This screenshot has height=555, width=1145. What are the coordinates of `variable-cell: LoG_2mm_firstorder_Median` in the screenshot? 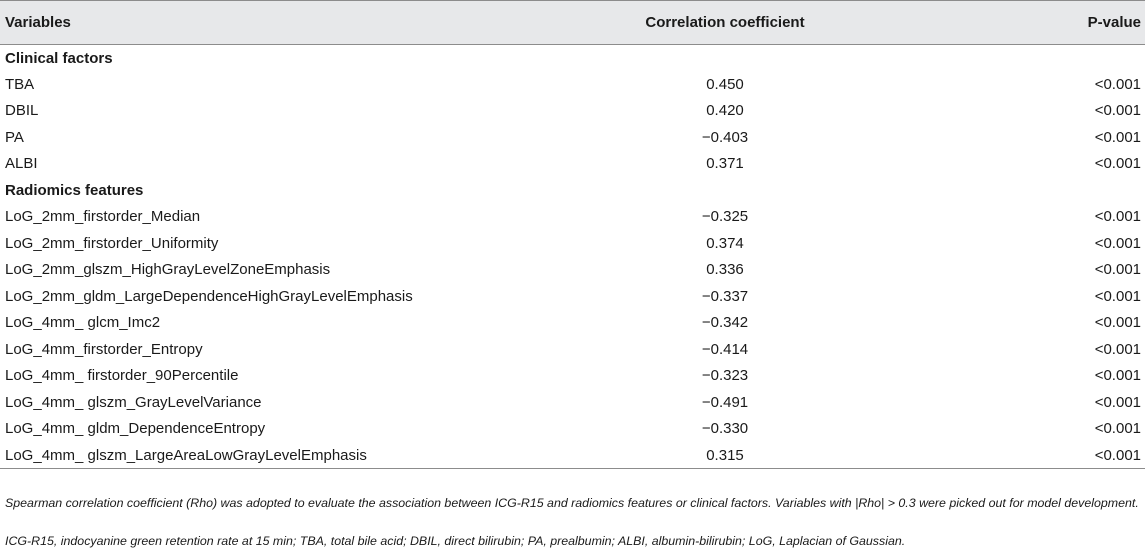 It's located at (103, 217).